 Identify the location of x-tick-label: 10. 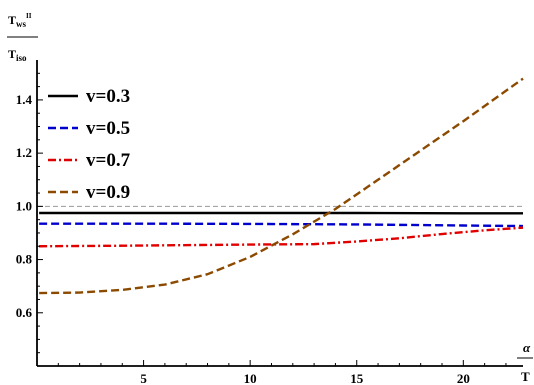
(250, 378).